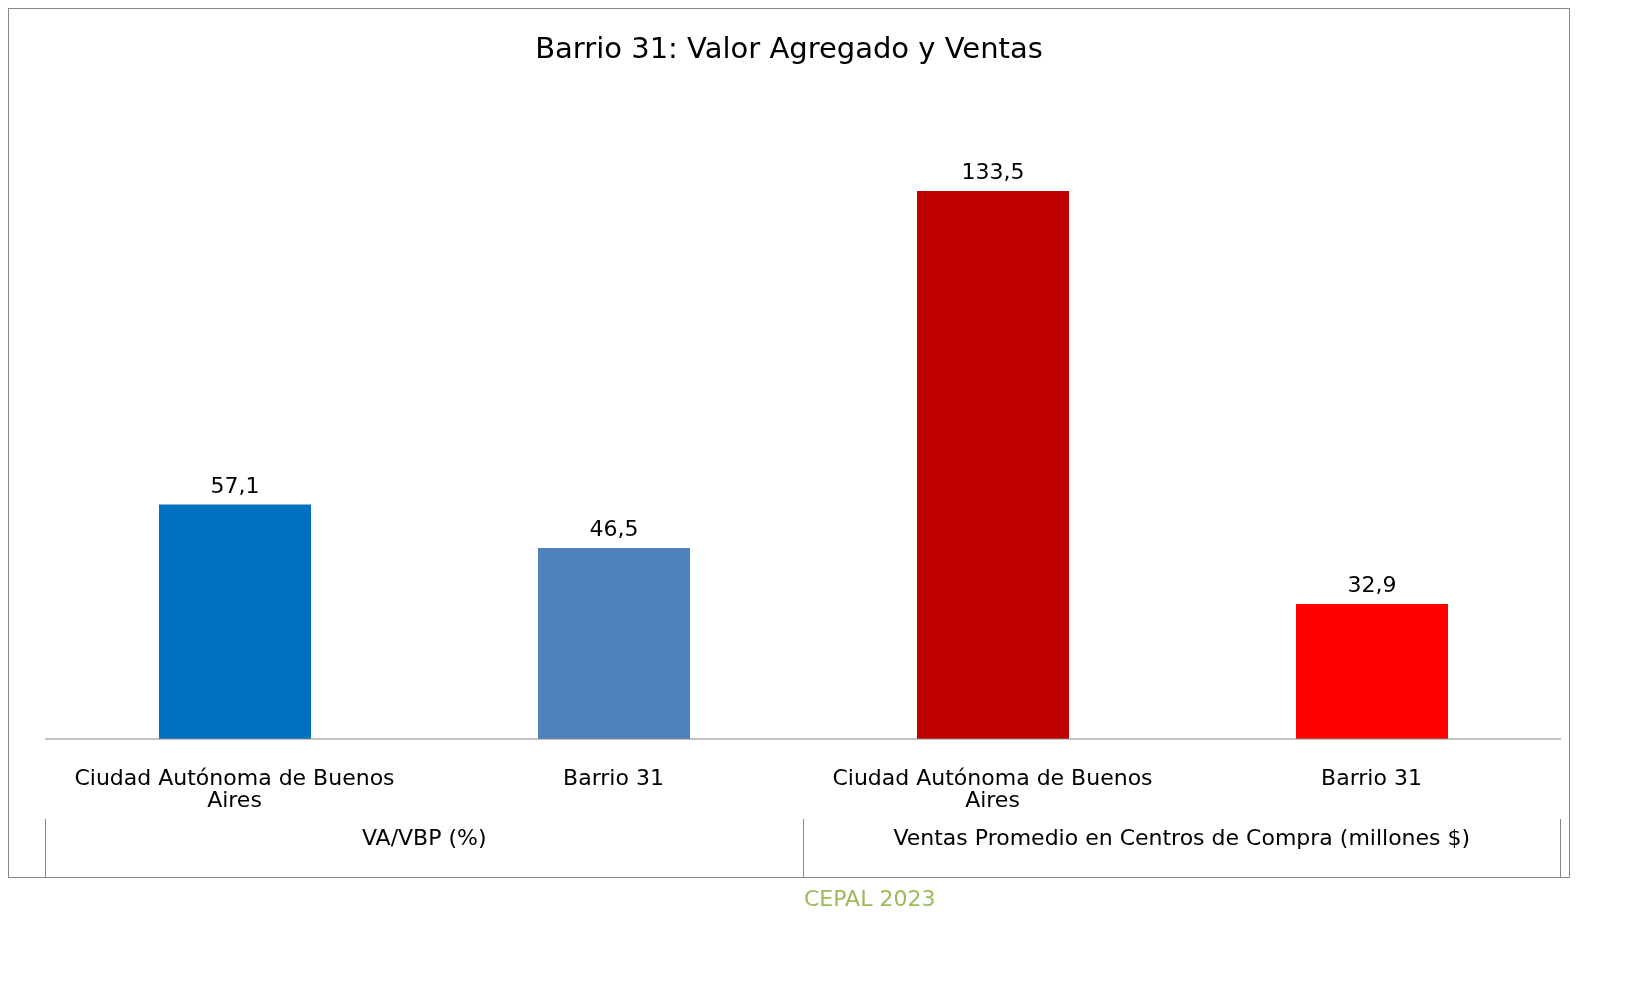  What do you see at coordinates (424, 848) in the screenshot?
I see `text: VA/VBP (%)` at bounding box center [424, 848].